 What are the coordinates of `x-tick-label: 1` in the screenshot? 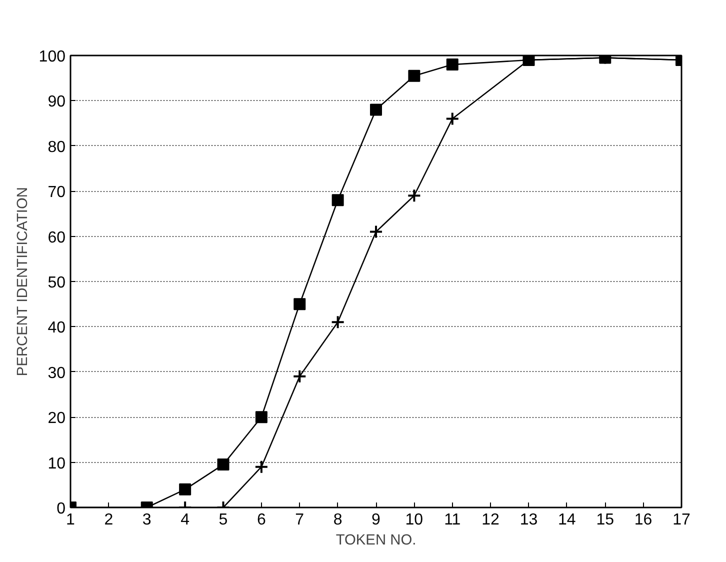 It's located at (71, 520).